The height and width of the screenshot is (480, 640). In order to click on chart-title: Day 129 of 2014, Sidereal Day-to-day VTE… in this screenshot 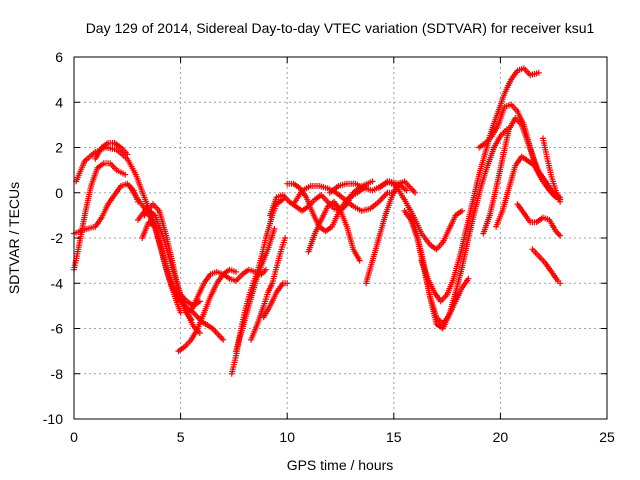, I will do `click(340, 28)`.